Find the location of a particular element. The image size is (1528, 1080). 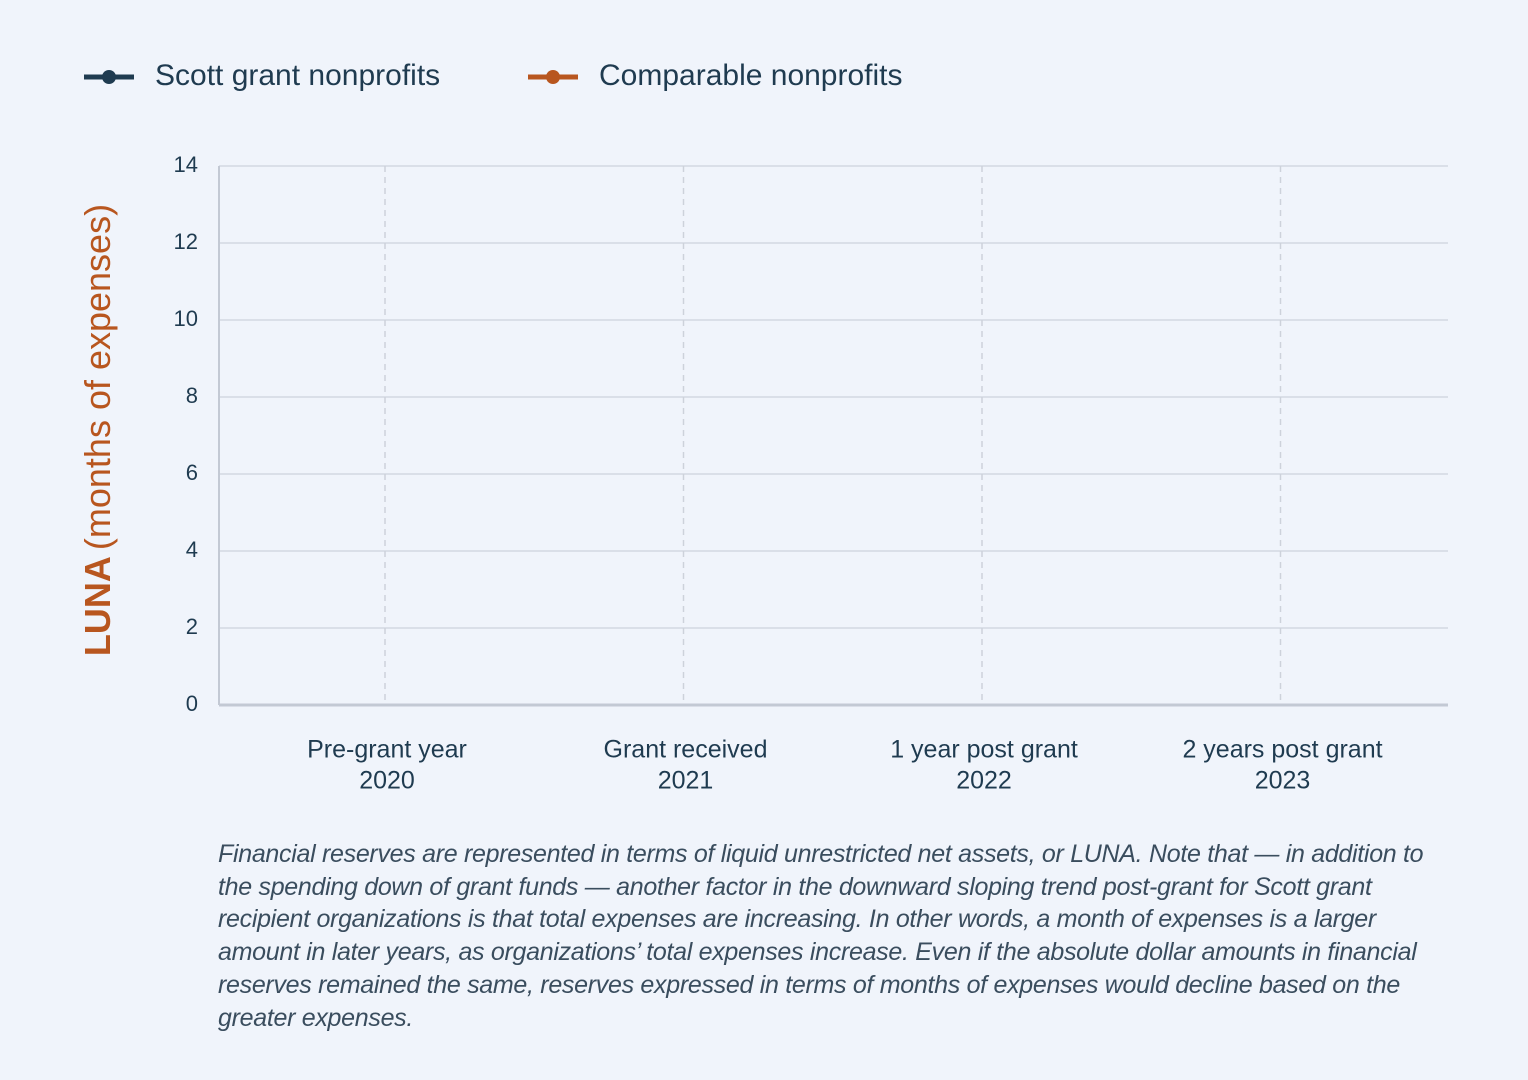

y-axis-label: LUNA (months of expenses) is located at coordinates (97, 430).